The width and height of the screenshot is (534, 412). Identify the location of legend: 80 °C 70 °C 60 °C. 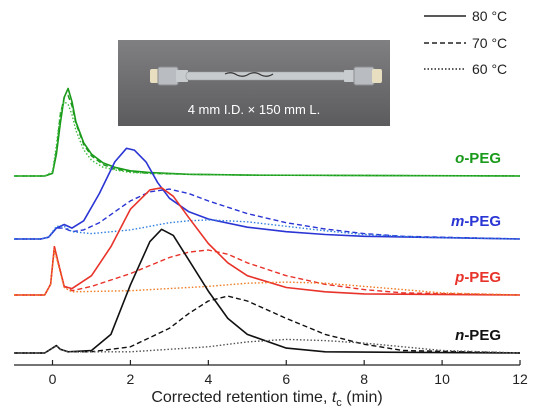
(465, 42).